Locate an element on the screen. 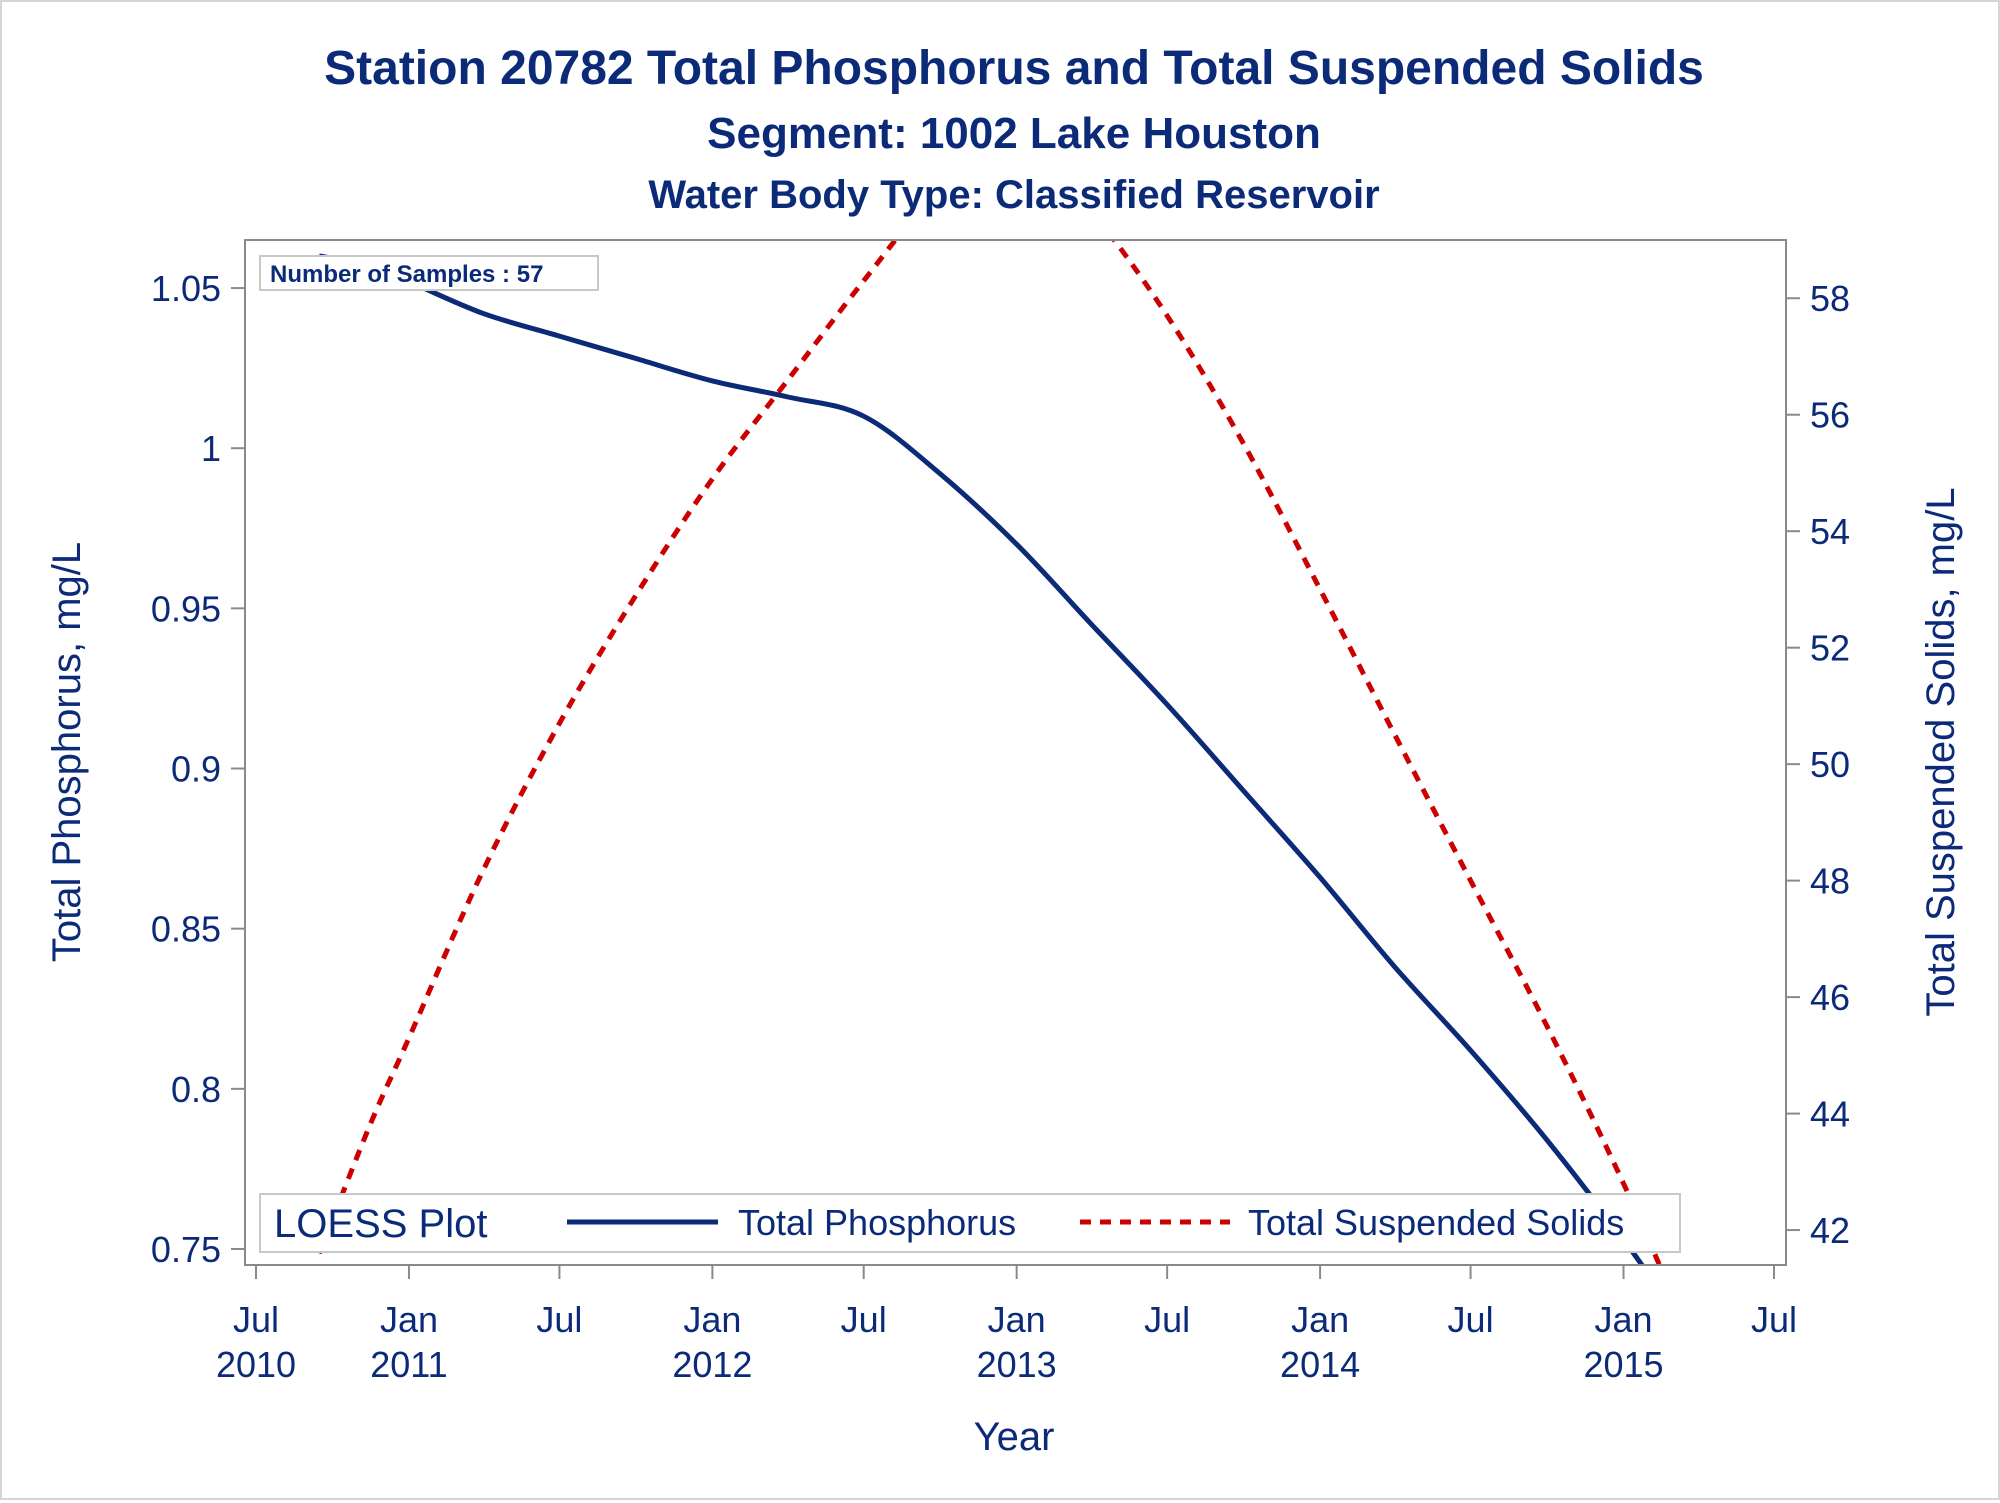 The height and width of the screenshot is (1503, 2000). legend-label-tp: Total Phosphorus is located at coordinates (877, 1222).